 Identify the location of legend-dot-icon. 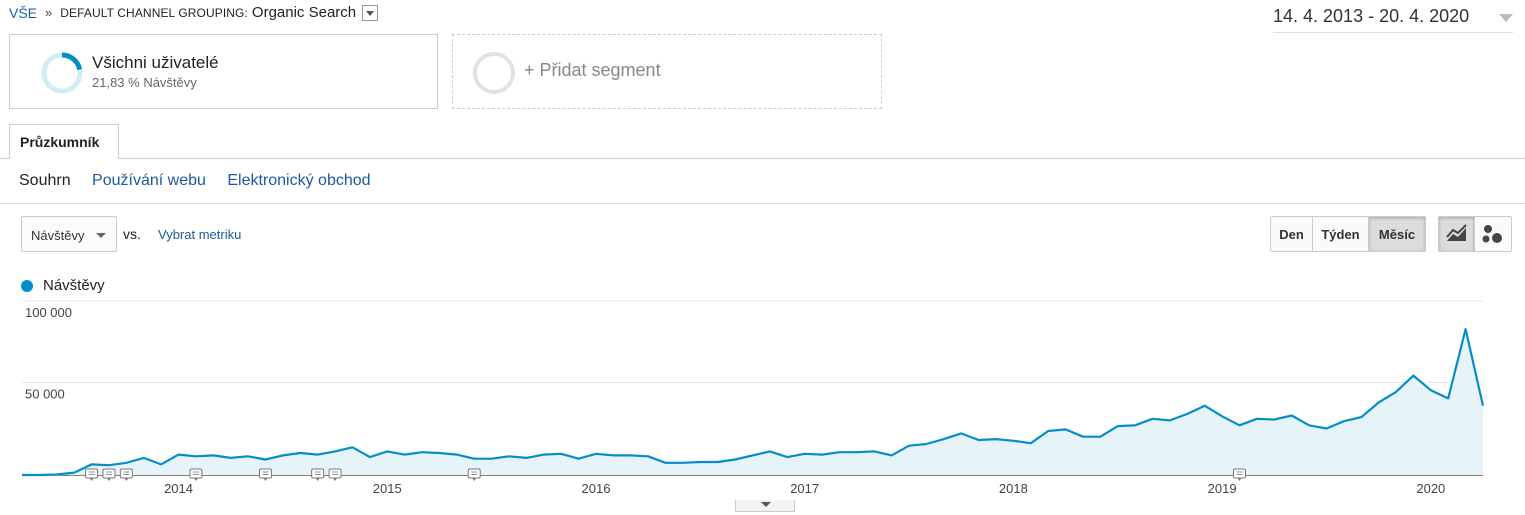
(27, 285).